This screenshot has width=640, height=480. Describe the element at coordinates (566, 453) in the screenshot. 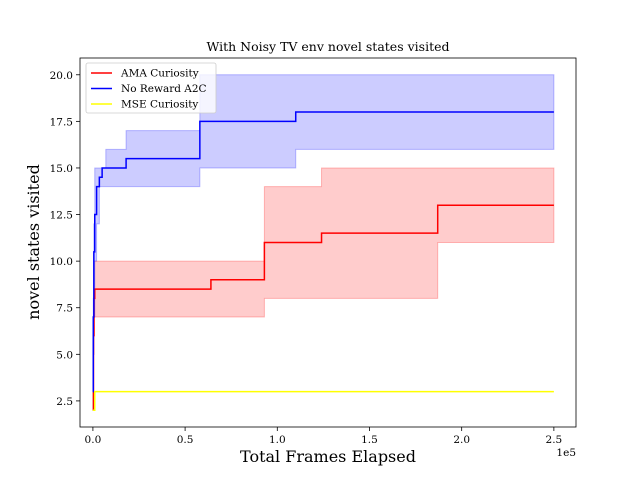

I see `x-offset-label: 1e5` at that location.